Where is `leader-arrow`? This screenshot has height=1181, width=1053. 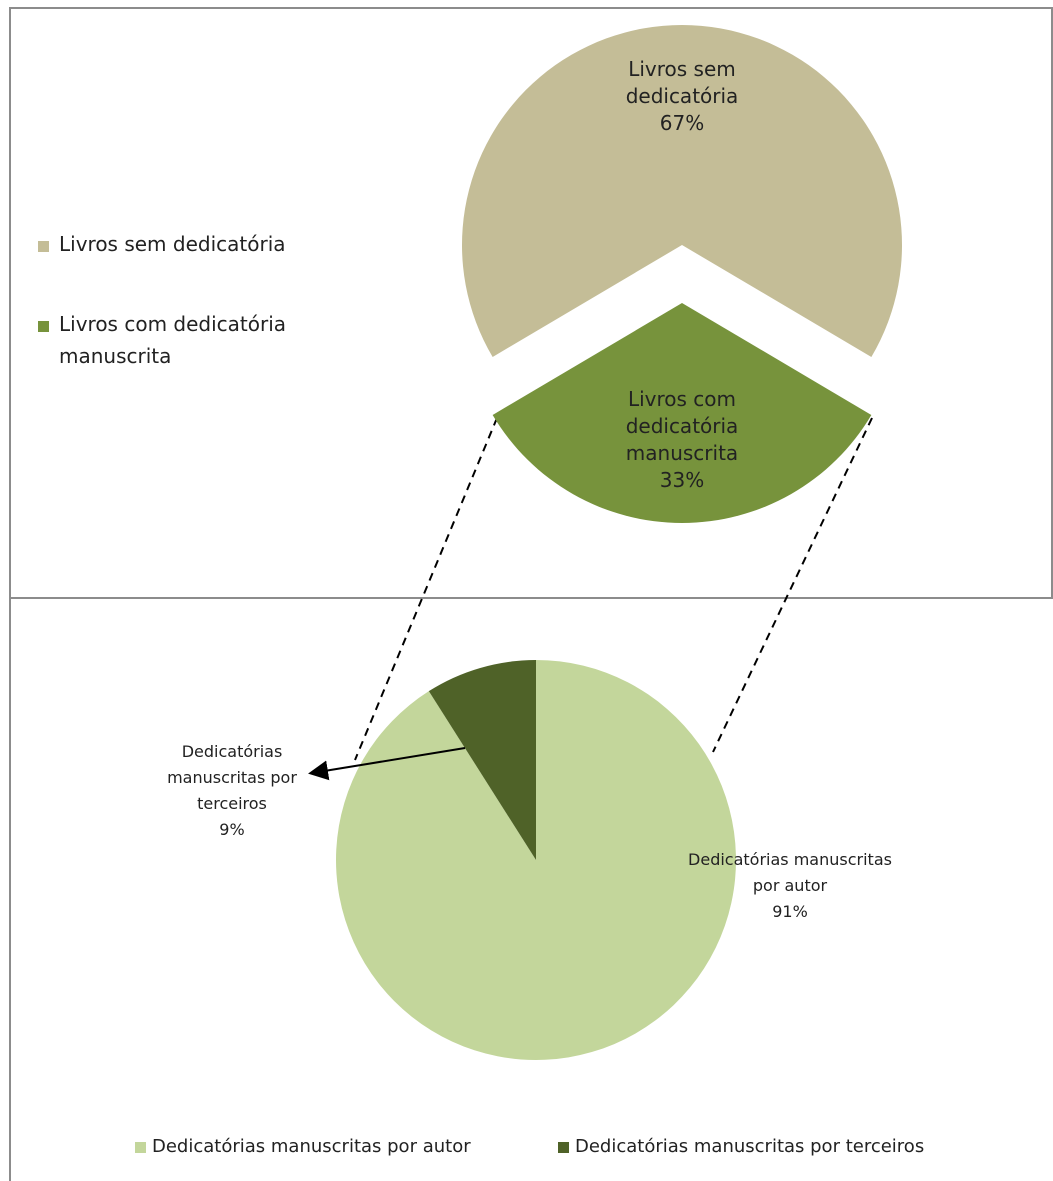 leader-arrow is located at coordinates (387, 764).